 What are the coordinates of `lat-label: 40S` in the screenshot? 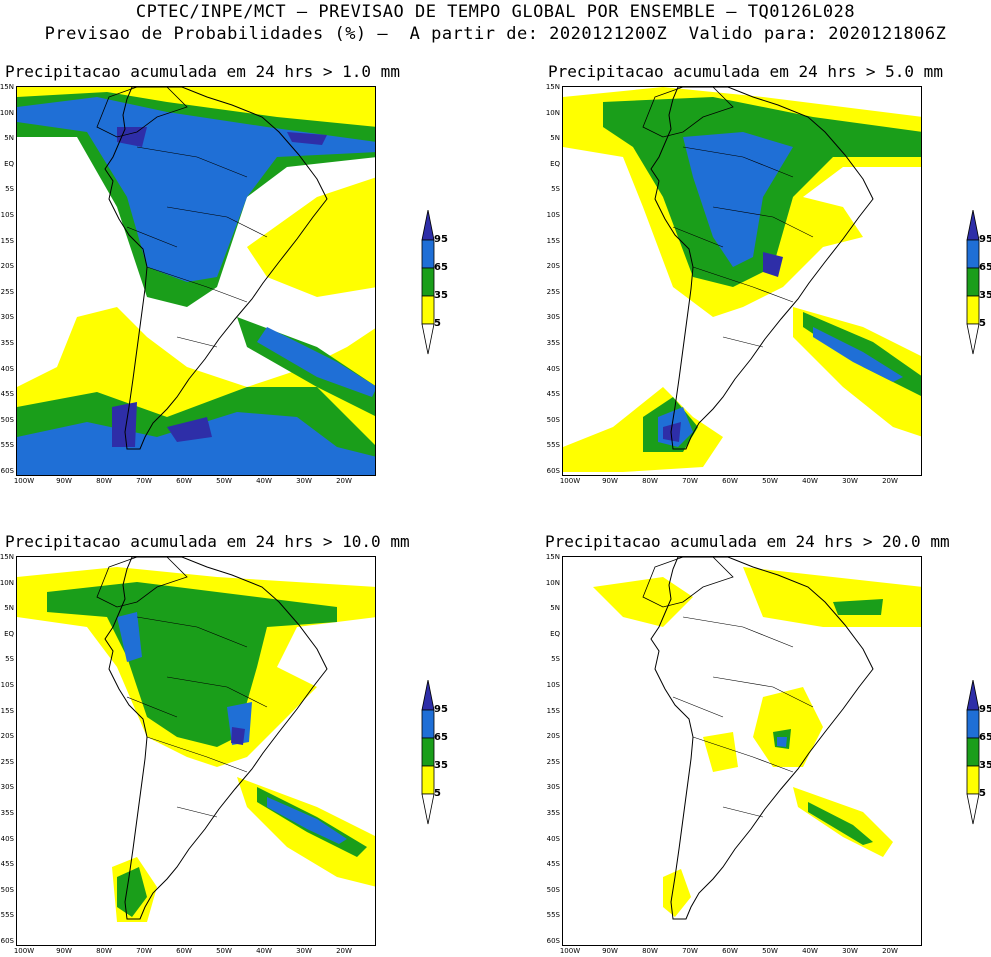 It's located at (553, 838).